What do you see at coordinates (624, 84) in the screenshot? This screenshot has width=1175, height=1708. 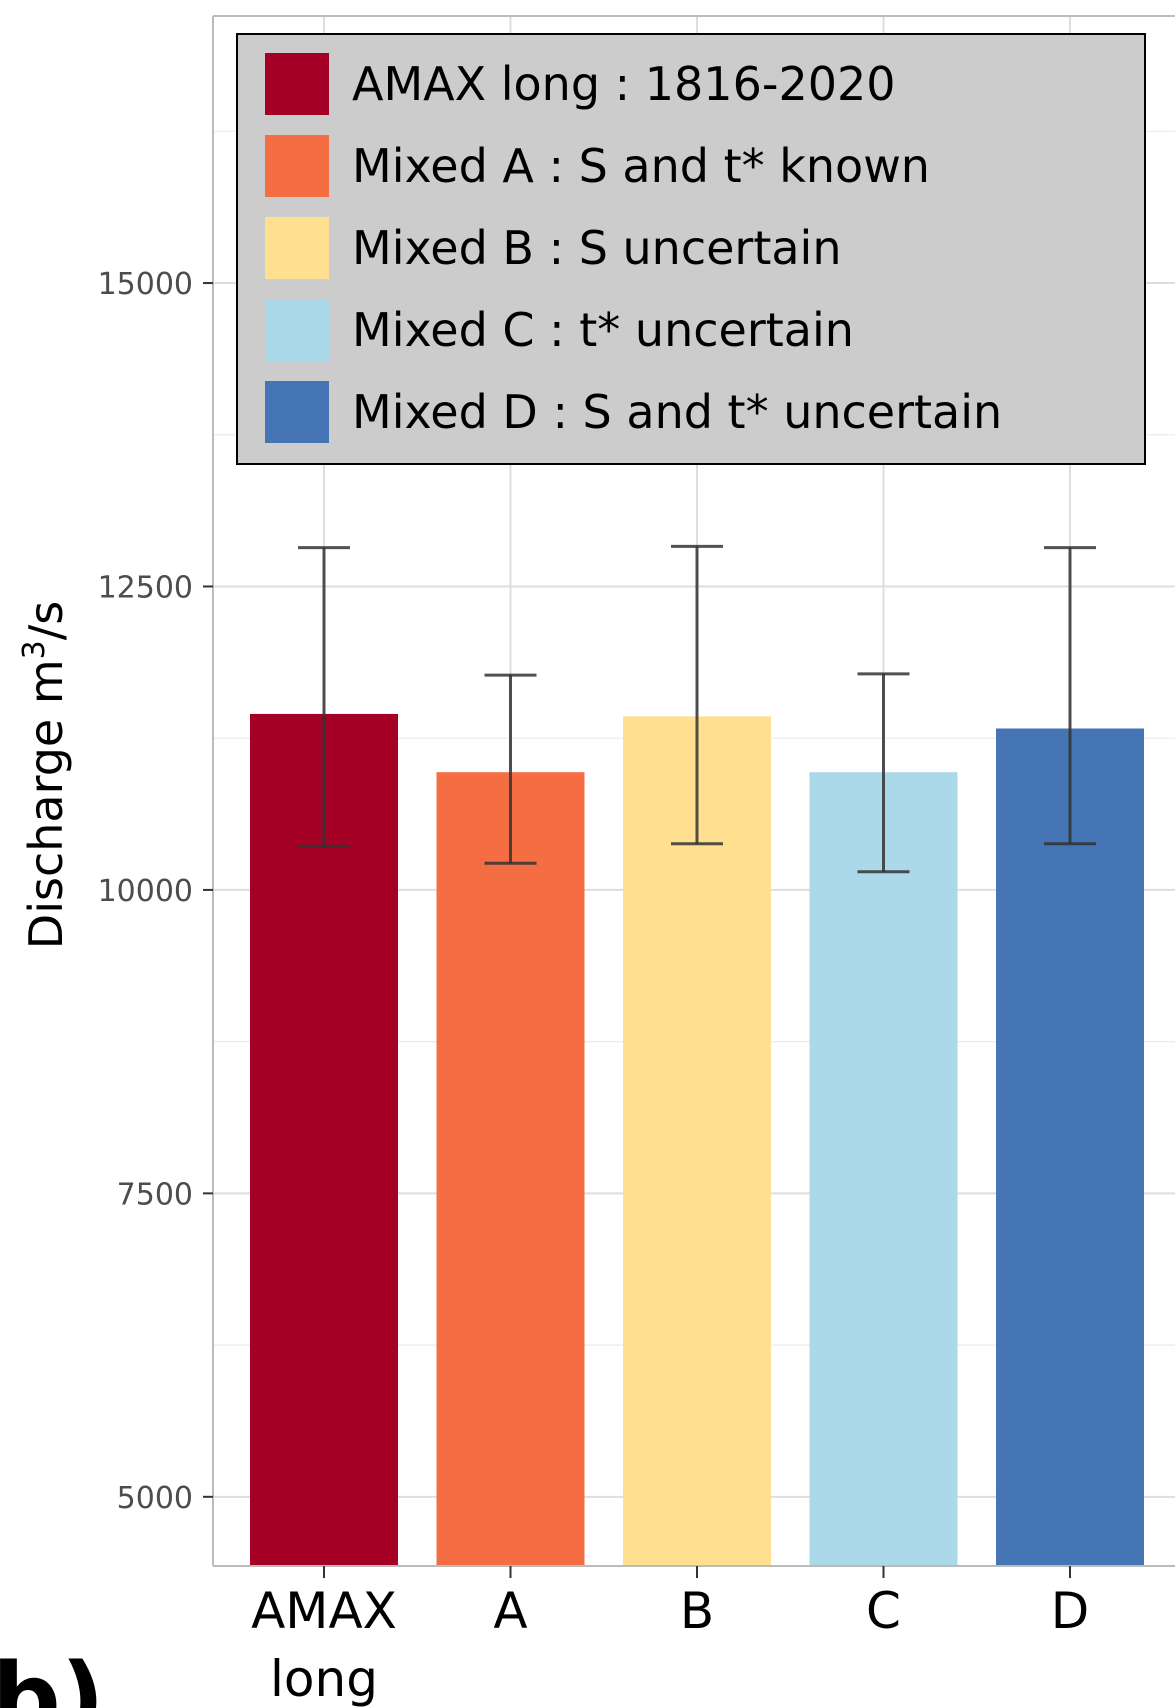 I see `legend-label: AMAX long : 1816-2020` at bounding box center [624, 84].